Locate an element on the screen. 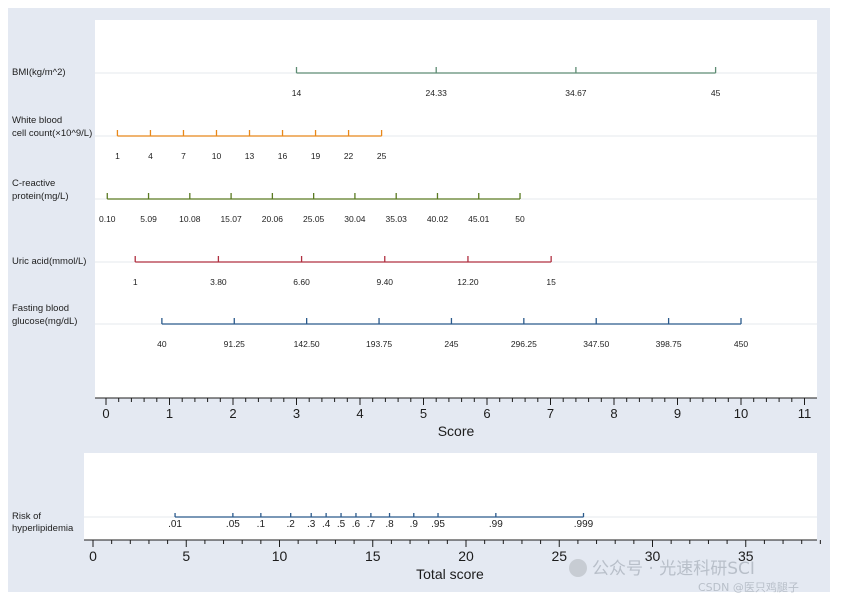 This screenshot has height=602, width=844. predictor-label: glucose(mg/dL) is located at coordinates (44, 321).